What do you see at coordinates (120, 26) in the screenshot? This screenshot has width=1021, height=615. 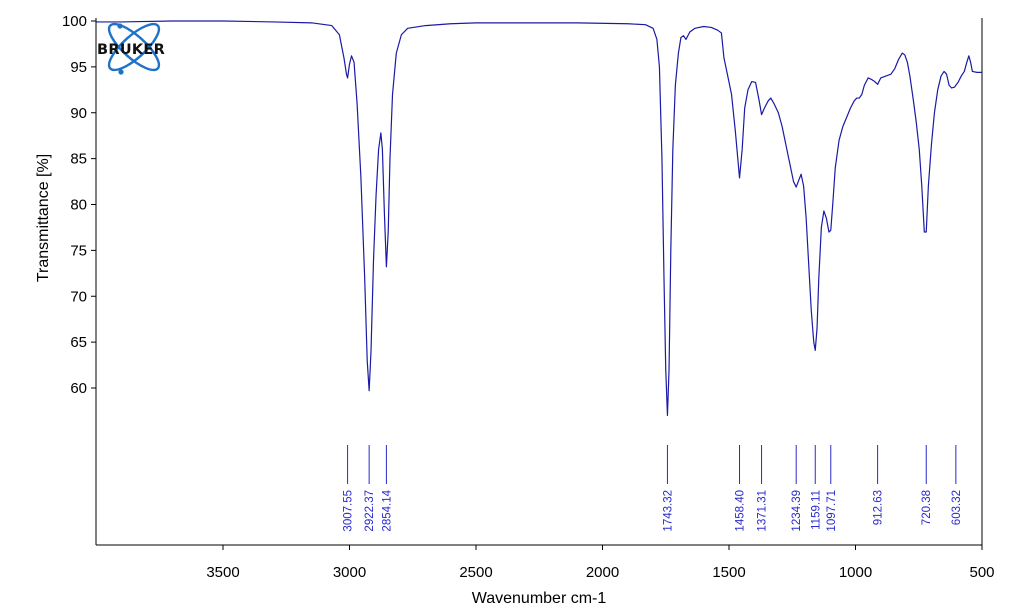 I see `logo-dot-top` at bounding box center [120, 26].